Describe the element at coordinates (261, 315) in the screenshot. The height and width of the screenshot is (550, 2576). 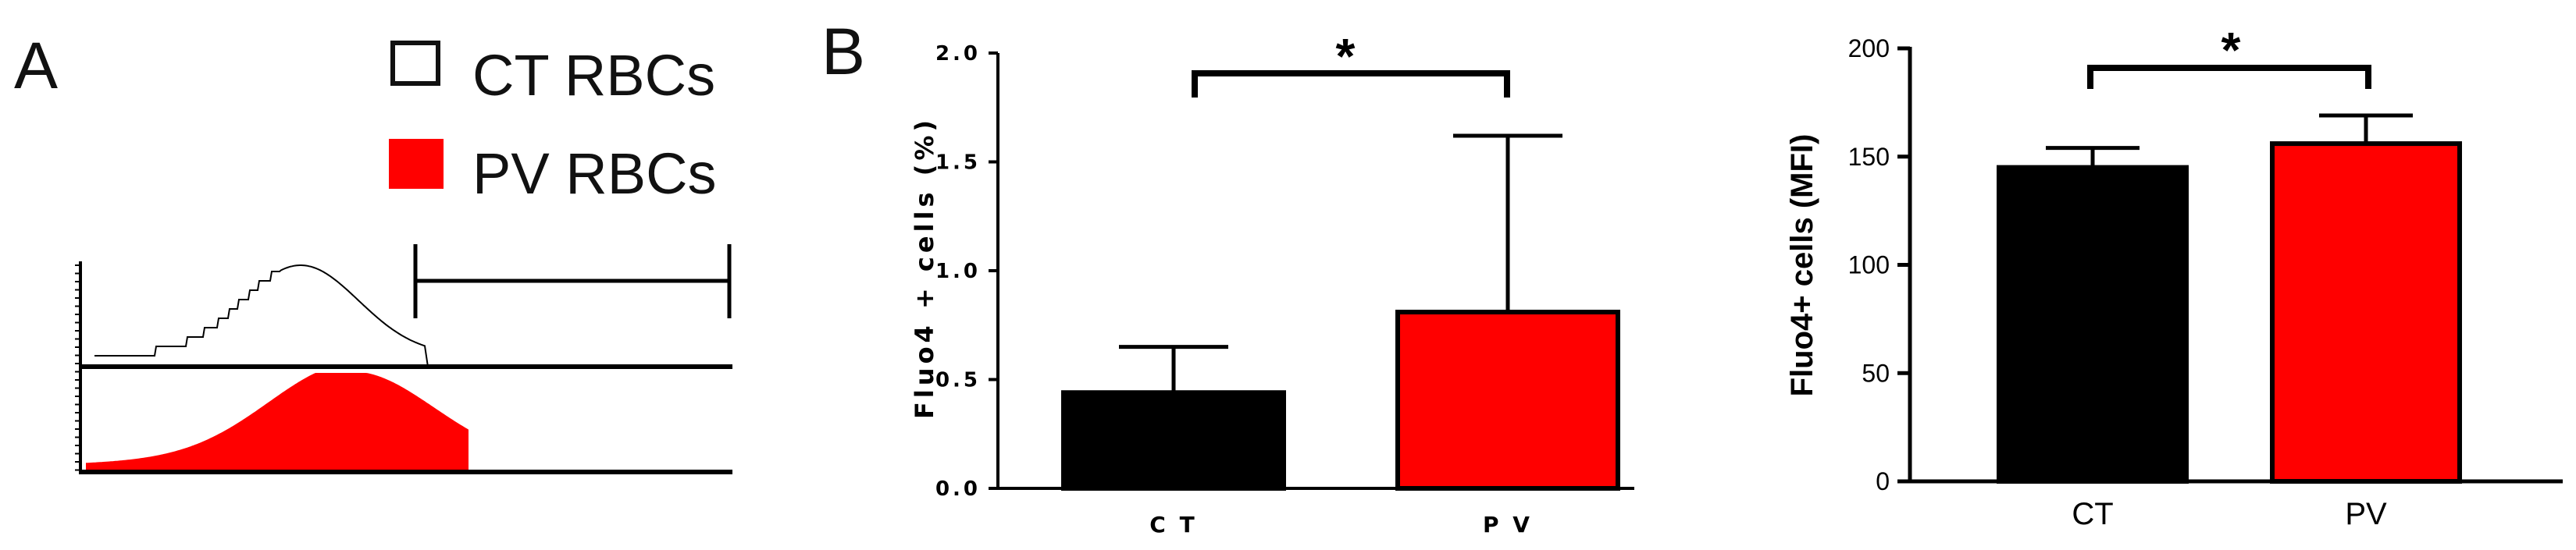
I see `ct-histogram-outline` at that location.